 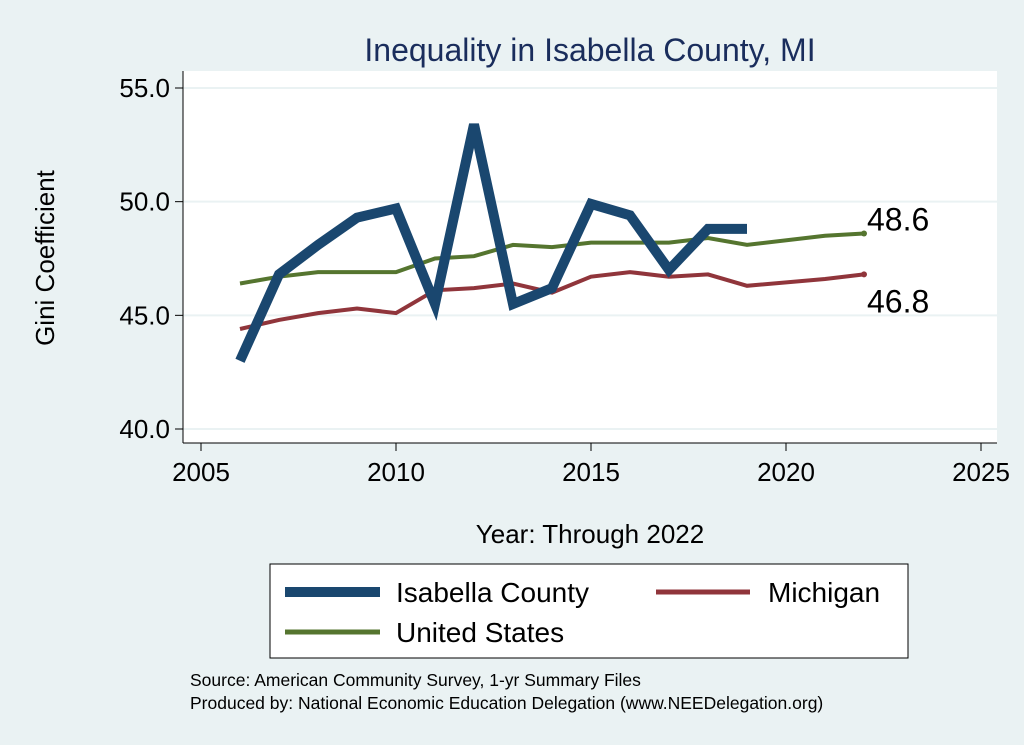 What do you see at coordinates (144, 202) in the screenshot?
I see `y-tick-label-2: 50.0` at bounding box center [144, 202].